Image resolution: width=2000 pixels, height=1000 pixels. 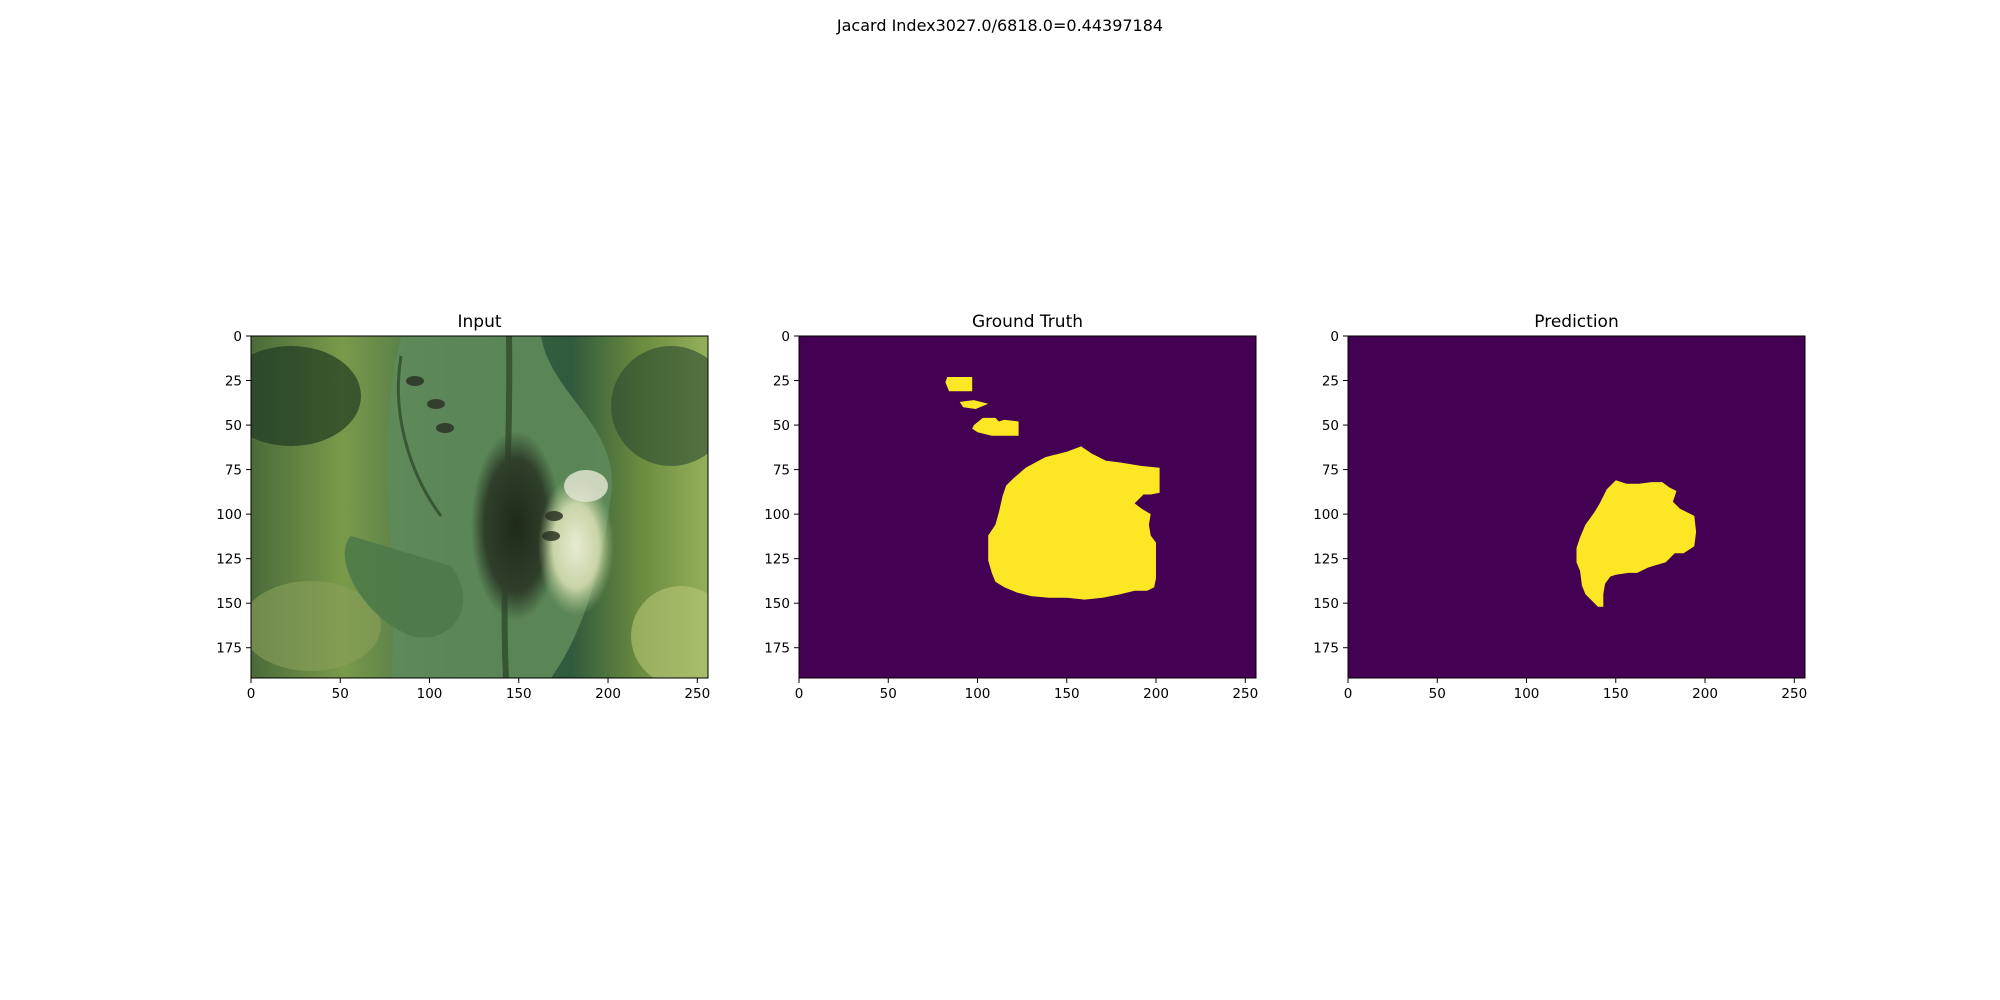 What do you see at coordinates (479, 322) in the screenshot?
I see `subplot-title: Input` at bounding box center [479, 322].